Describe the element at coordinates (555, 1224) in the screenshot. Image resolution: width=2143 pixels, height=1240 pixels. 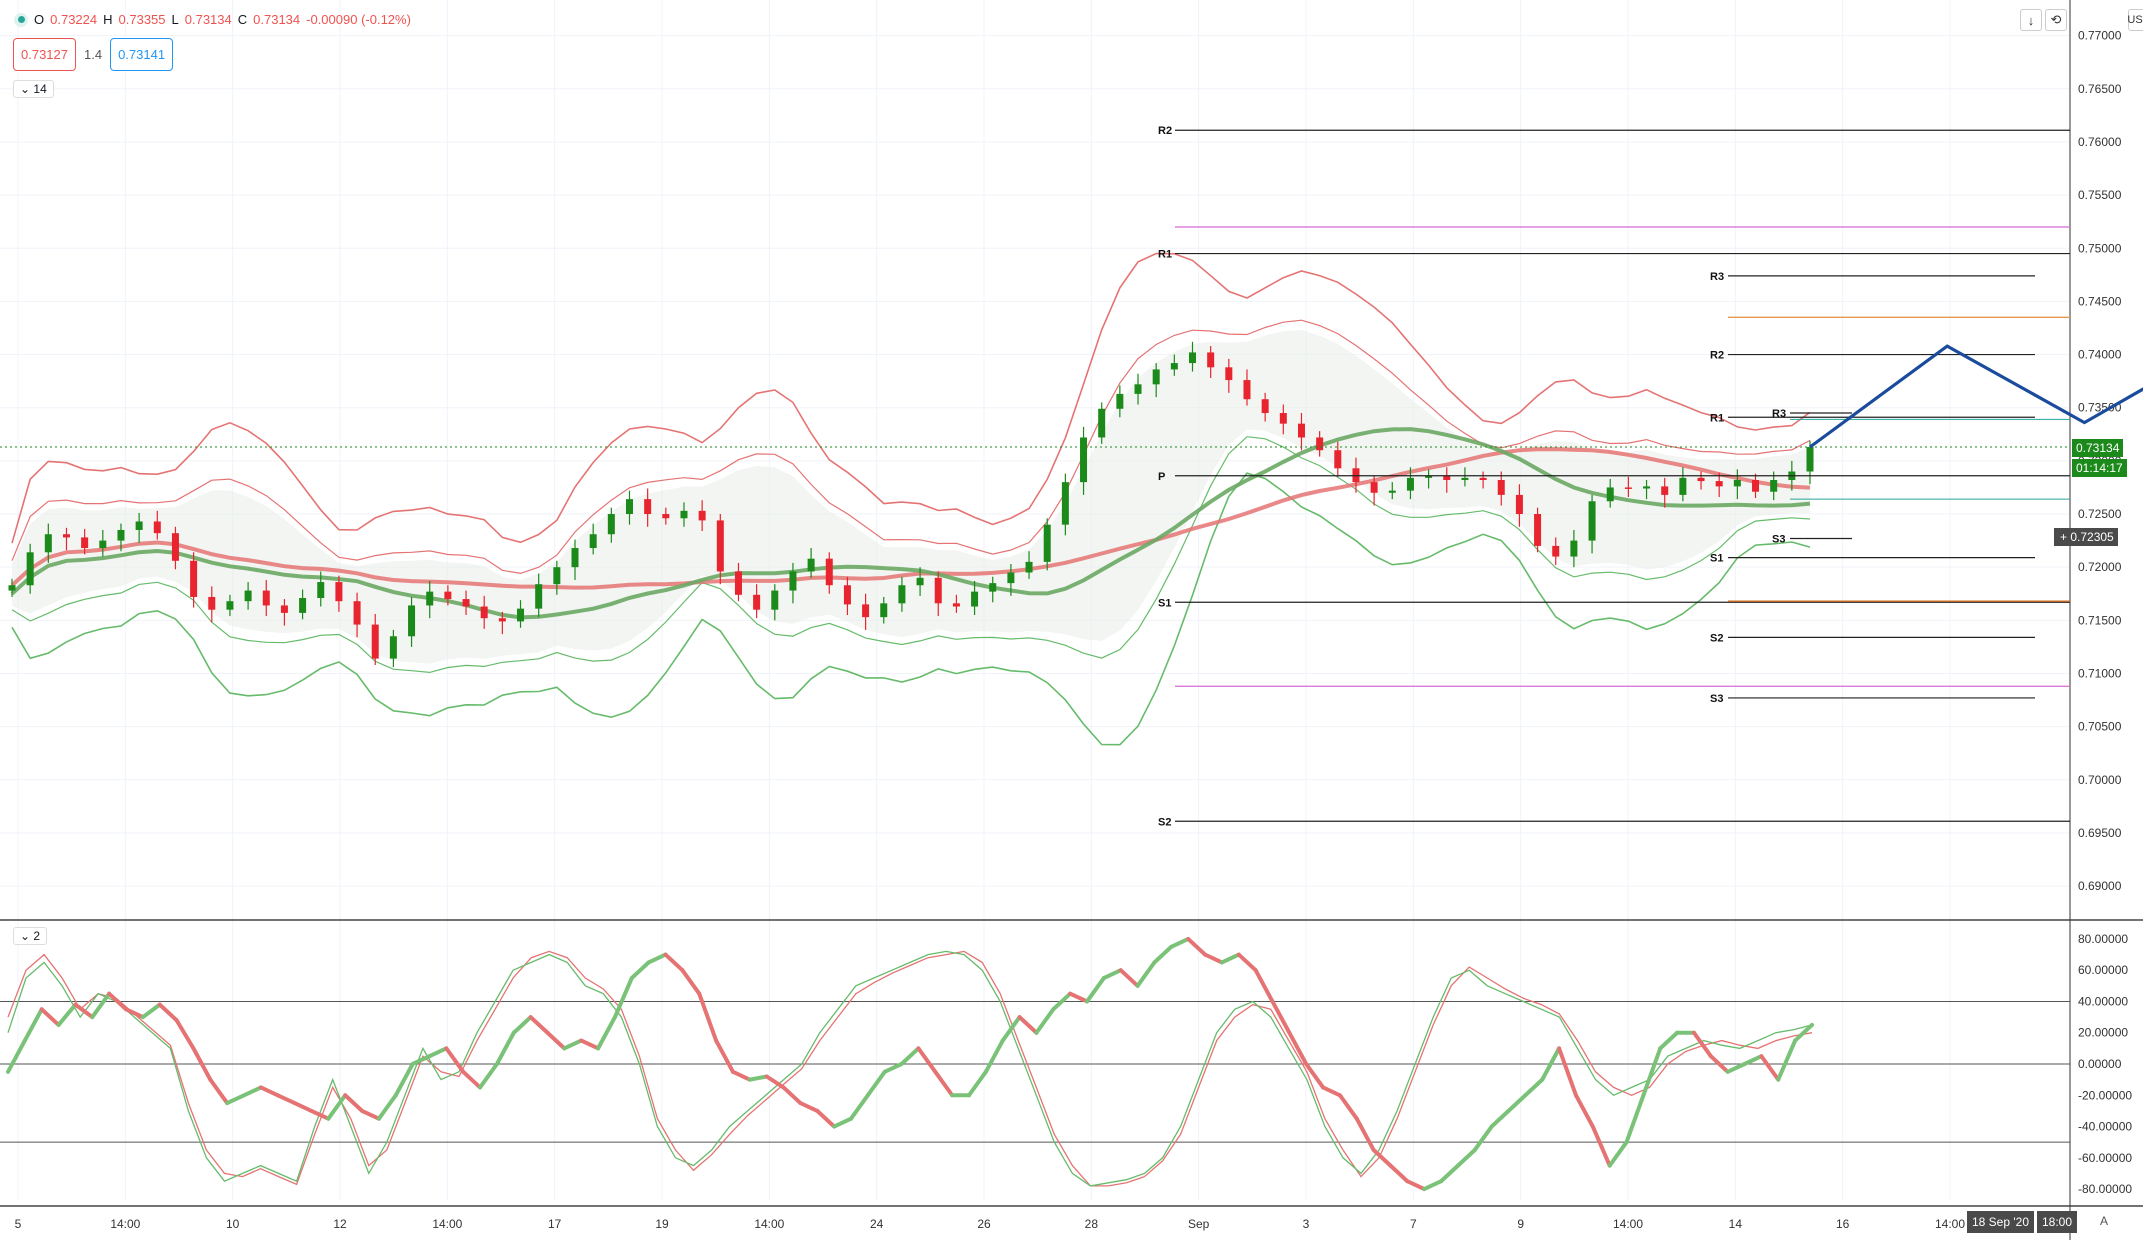
I see `time-tick-label: 17` at that location.